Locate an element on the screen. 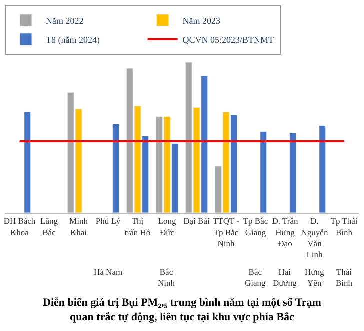  text: Hưng Yên is located at coordinates (315, 277).